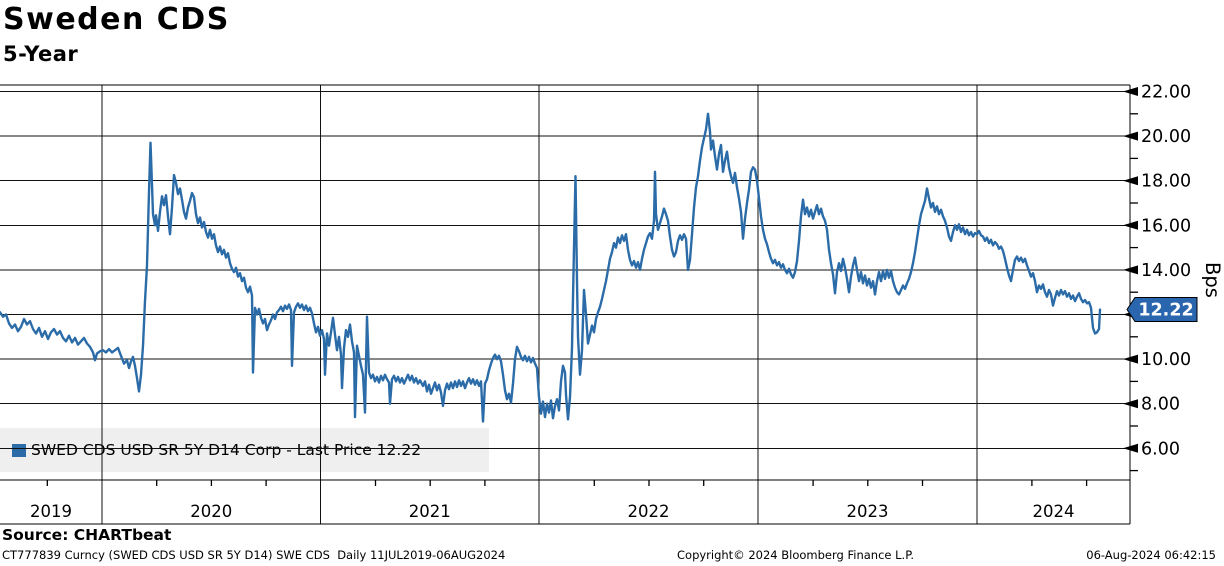 This screenshot has height=566, width=1224. What do you see at coordinates (868, 511) in the screenshot?
I see `x-year-label: 2023` at bounding box center [868, 511].